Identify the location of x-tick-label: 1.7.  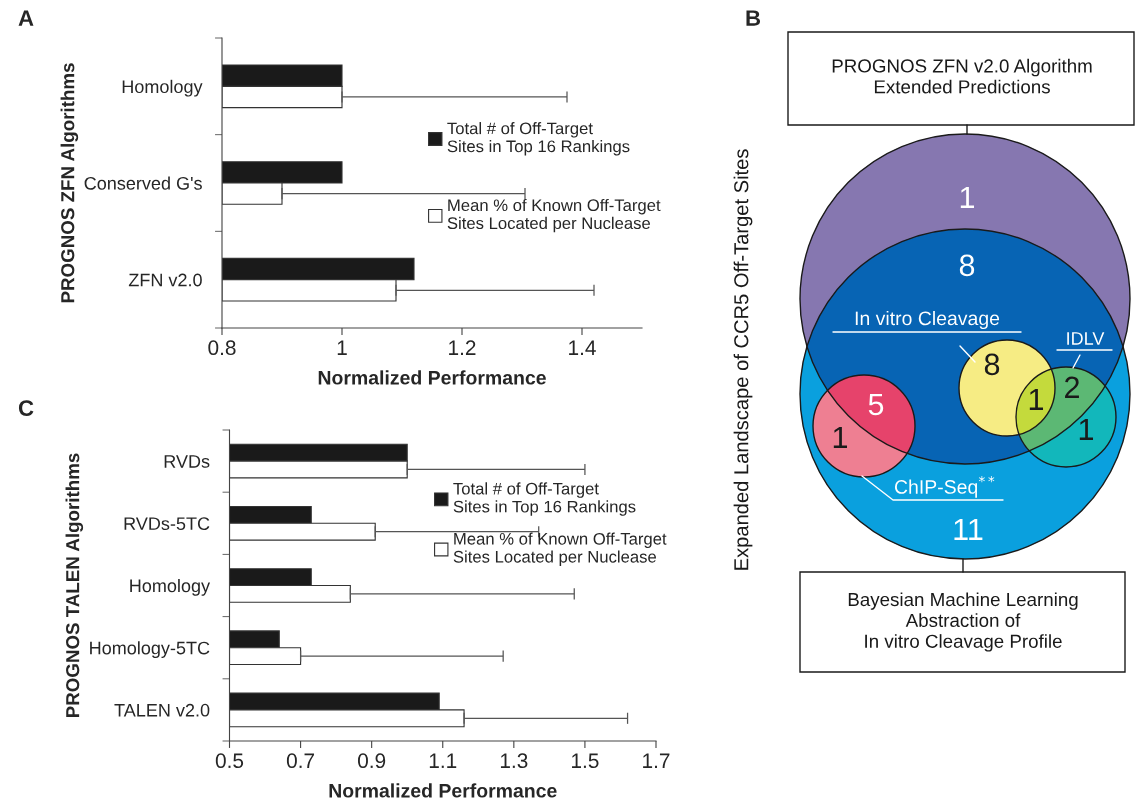
(656, 760).